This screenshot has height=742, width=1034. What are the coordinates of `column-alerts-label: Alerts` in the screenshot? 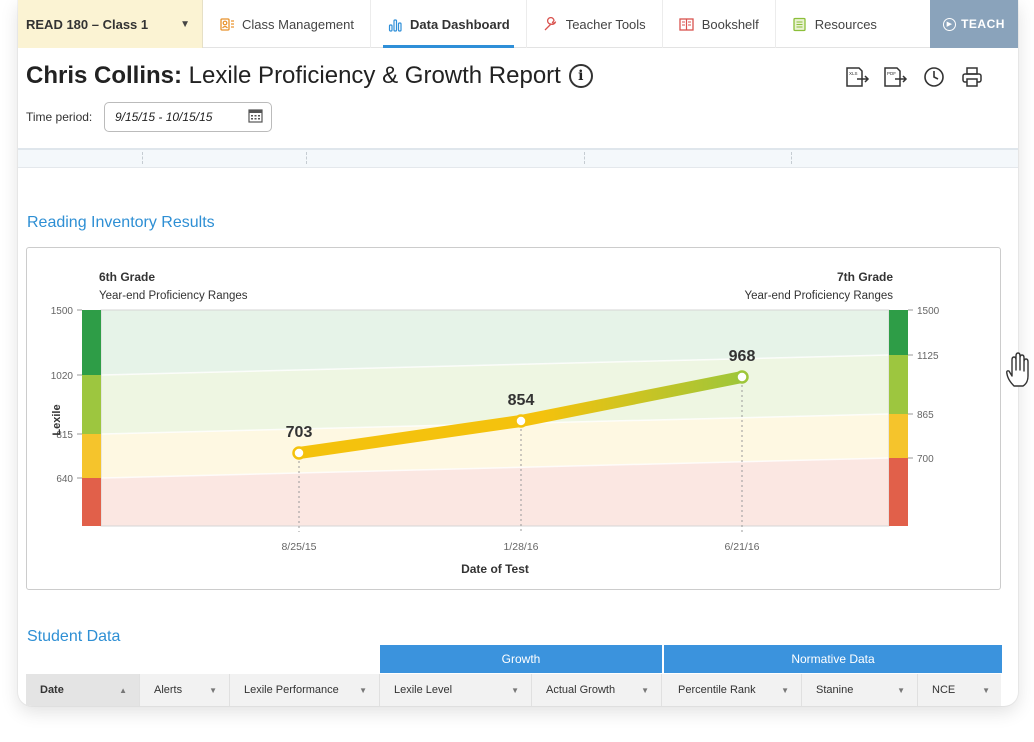 It's located at (168, 690).